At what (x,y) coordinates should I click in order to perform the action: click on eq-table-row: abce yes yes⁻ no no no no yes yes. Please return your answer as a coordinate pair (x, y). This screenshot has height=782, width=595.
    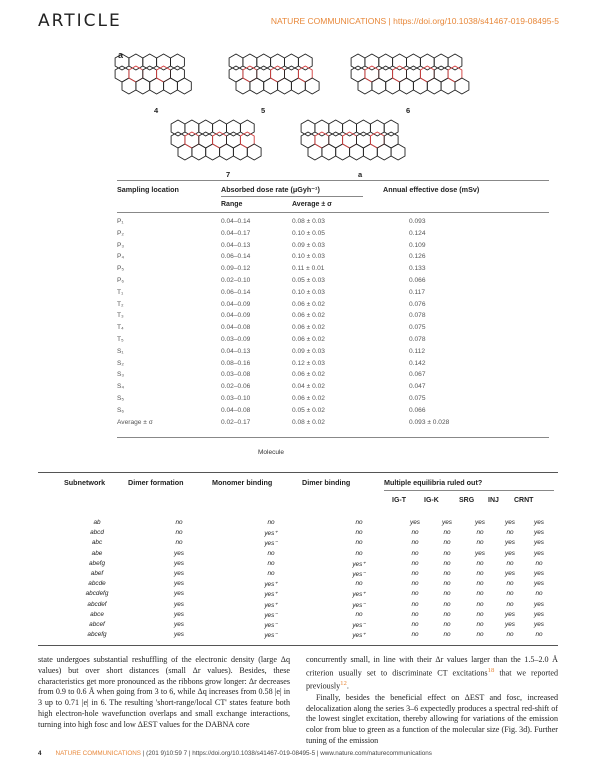
    Looking at the image, I should click on (298, 616).